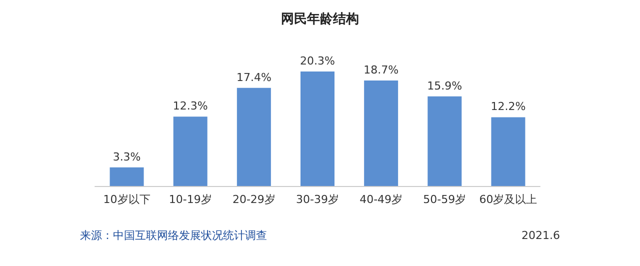  Describe the element at coordinates (126, 157) in the screenshot. I see `data-label: 3.3%` at that location.